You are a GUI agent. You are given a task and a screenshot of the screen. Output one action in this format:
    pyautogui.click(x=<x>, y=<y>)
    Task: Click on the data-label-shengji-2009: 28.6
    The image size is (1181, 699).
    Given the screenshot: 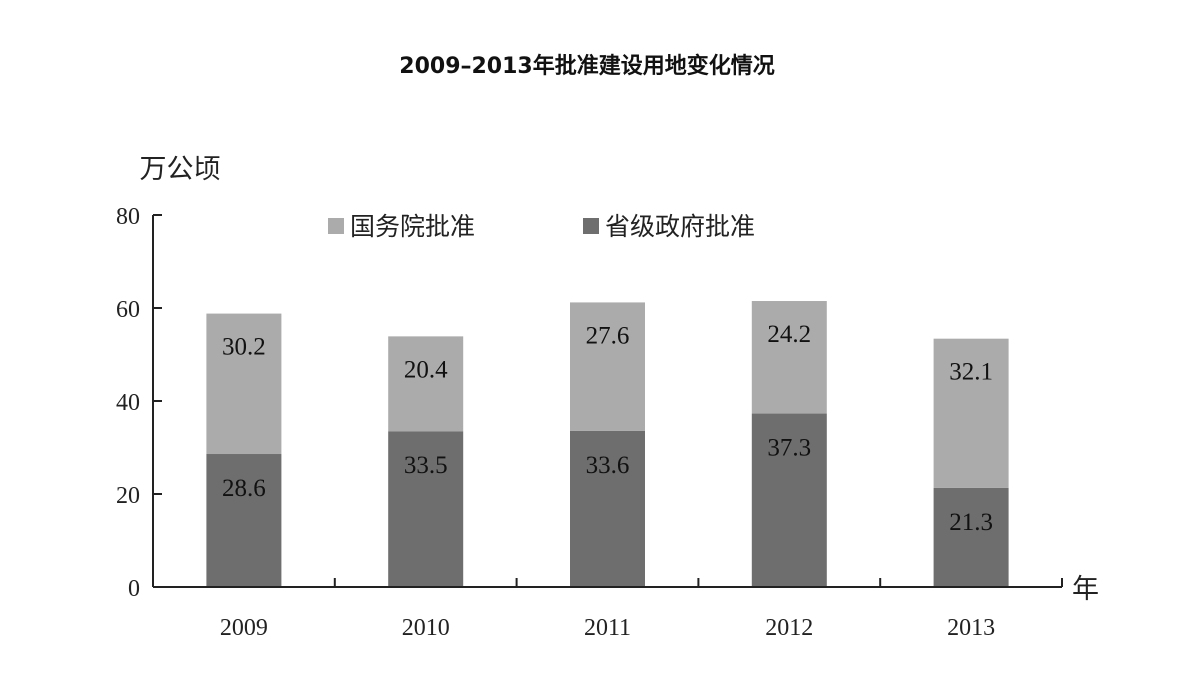 What is the action you would take?
    pyautogui.click(x=244, y=488)
    